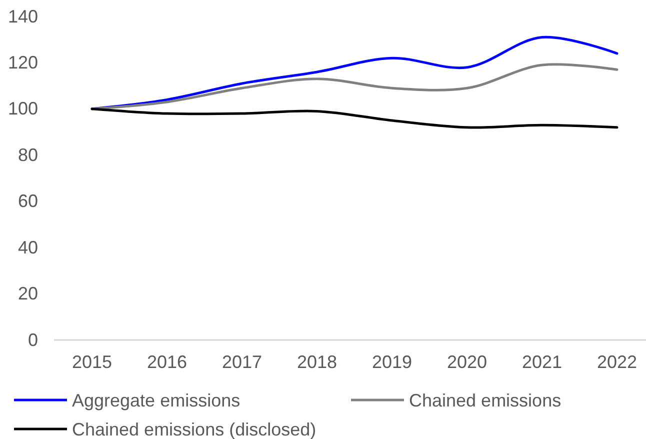  What do you see at coordinates (317, 362) in the screenshot?
I see `x-tick-label: 2018` at bounding box center [317, 362].